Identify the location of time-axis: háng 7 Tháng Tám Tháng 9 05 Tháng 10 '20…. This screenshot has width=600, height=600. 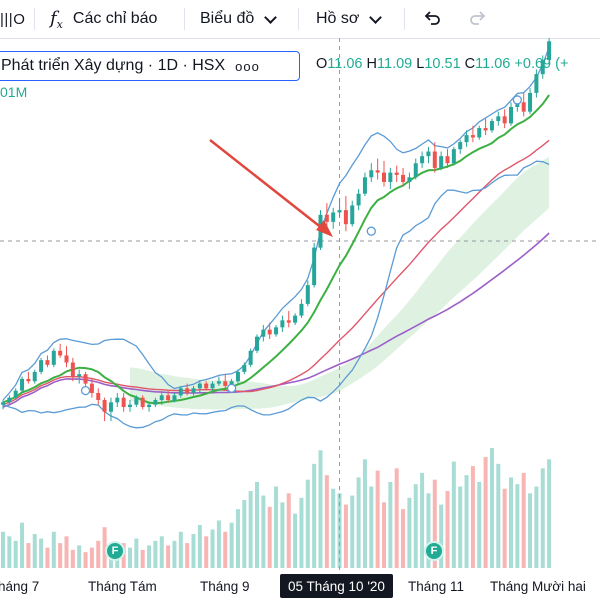
(300, 587).